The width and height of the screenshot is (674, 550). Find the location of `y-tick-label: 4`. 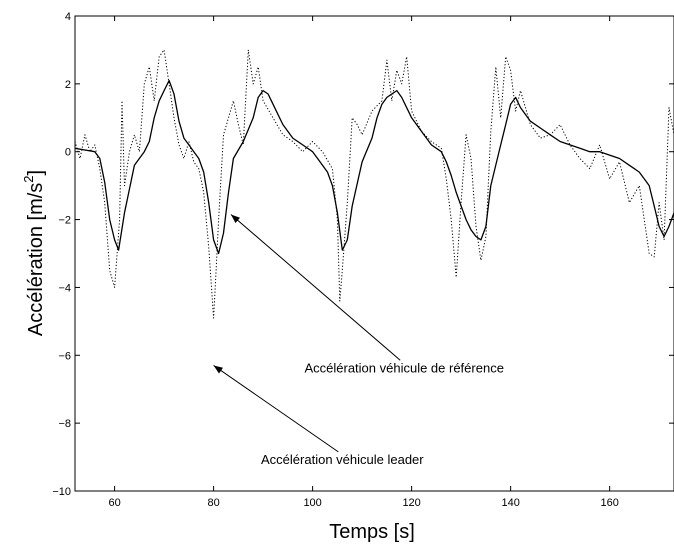

y-tick-label: 4 is located at coordinates (68, 17).